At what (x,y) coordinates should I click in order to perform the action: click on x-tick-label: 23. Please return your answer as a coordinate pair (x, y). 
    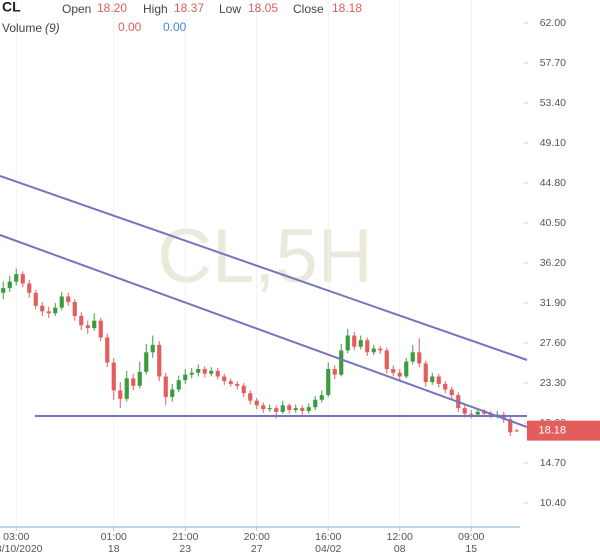
    Looking at the image, I should click on (185, 549).